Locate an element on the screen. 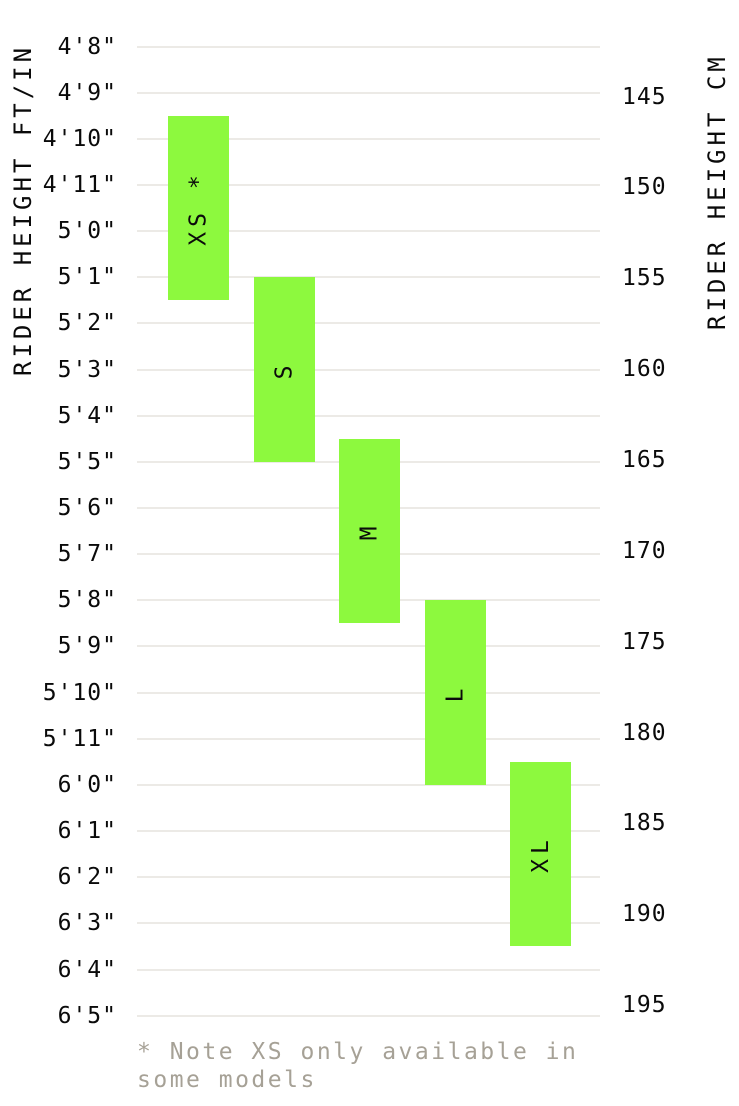 Image resolution: width=739 pixels, height=1106 pixels. ftin-tick-label: 5'1" is located at coordinates (87, 277).